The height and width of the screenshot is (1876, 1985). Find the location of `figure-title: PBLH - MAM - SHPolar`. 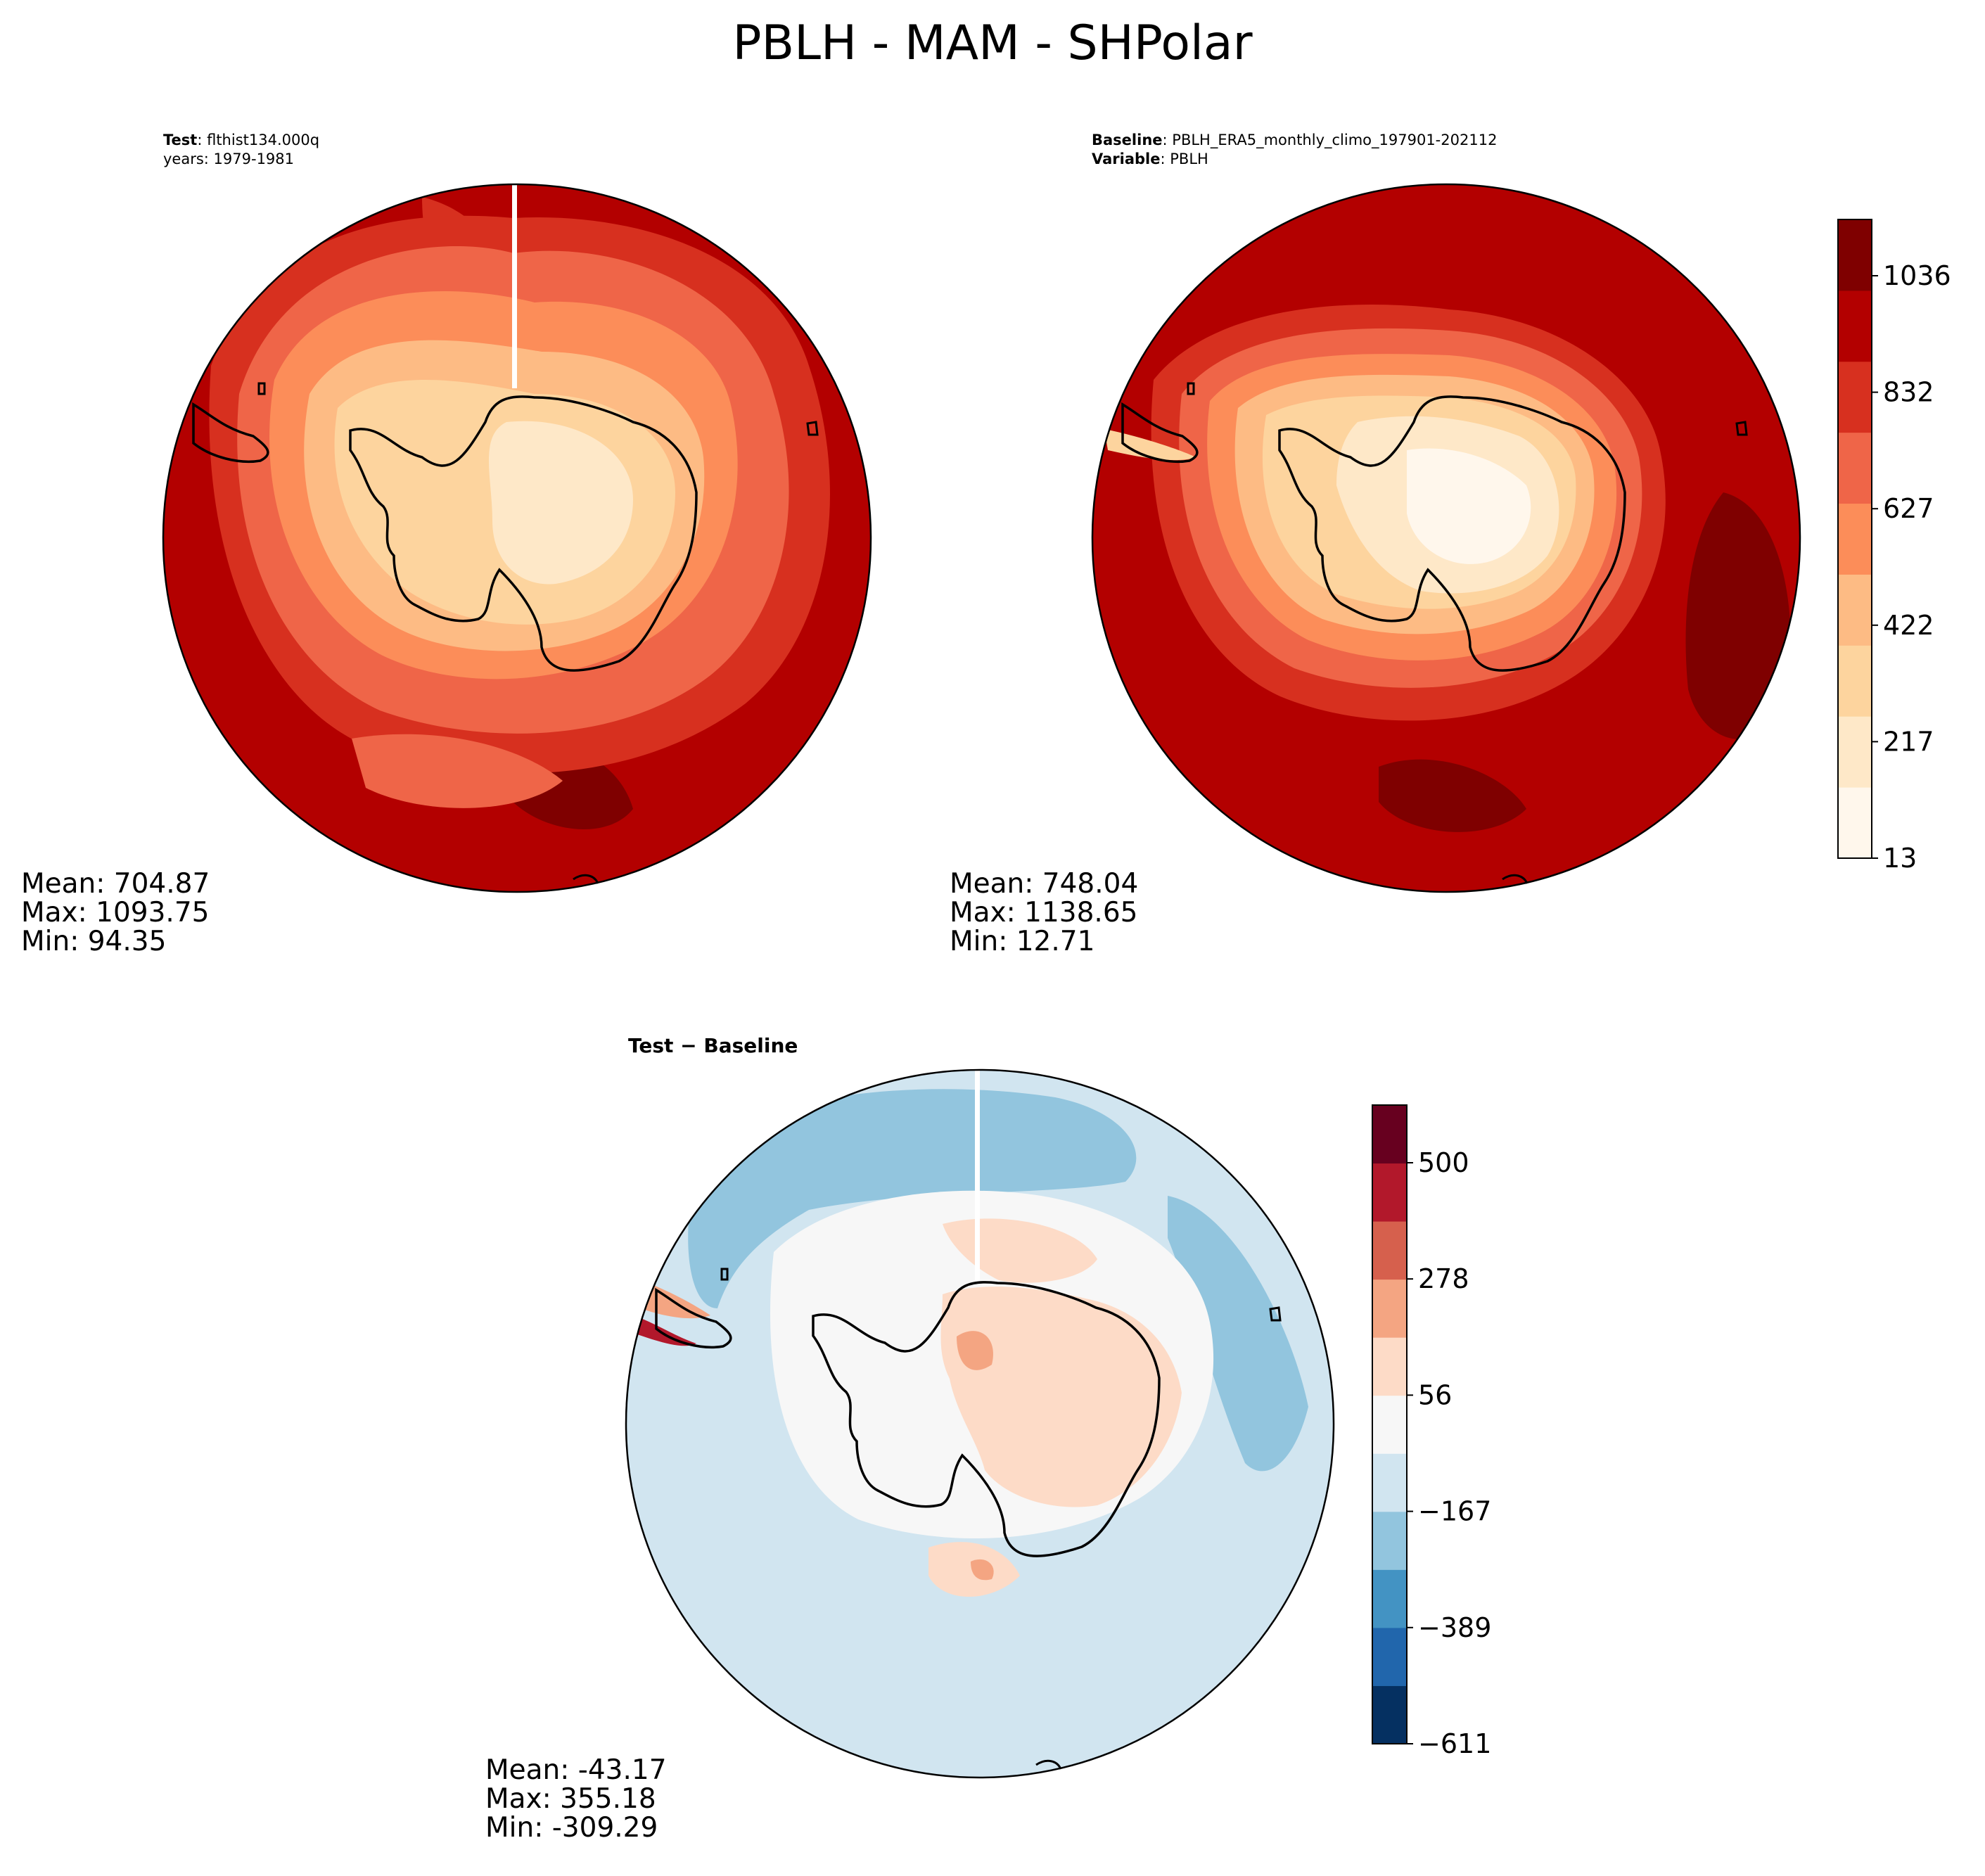

figure-title: PBLH - MAM - SHPolar is located at coordinates (992, 43).